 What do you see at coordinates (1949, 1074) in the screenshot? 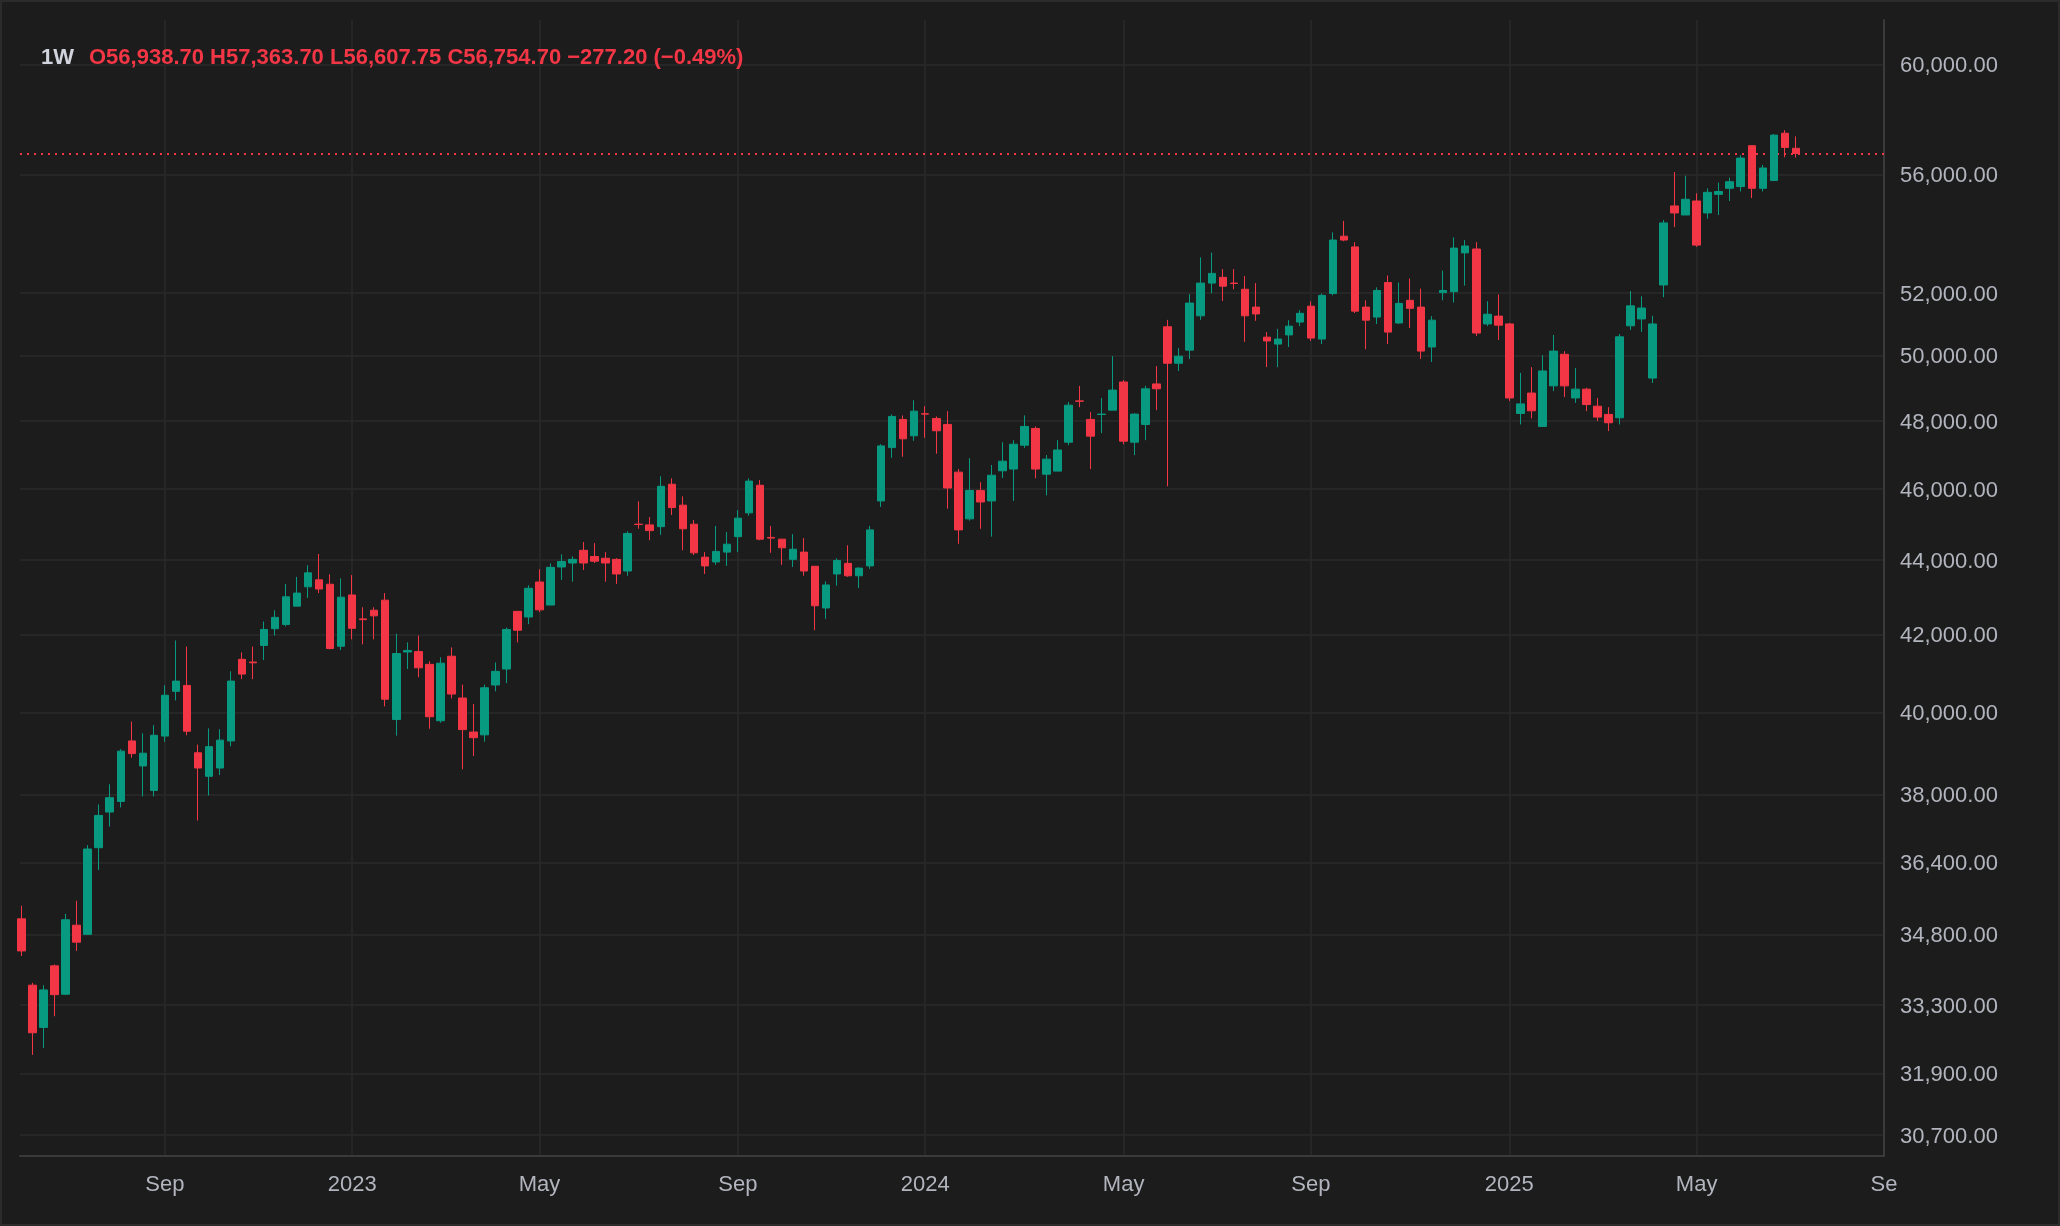
I see `y-tick-label: 31,900.00` at bounding box center [1949, 1074].